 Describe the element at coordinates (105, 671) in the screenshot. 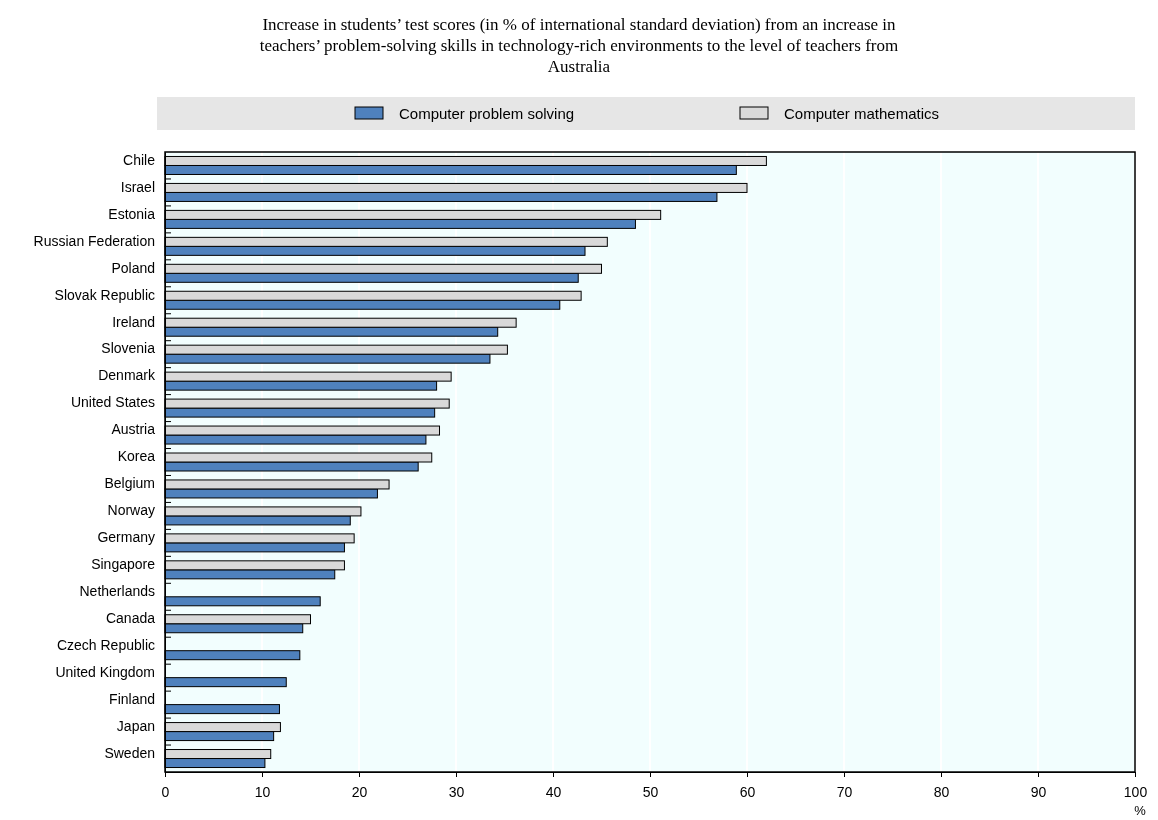

I see `y-tick-label: United Kingdom` at that location.